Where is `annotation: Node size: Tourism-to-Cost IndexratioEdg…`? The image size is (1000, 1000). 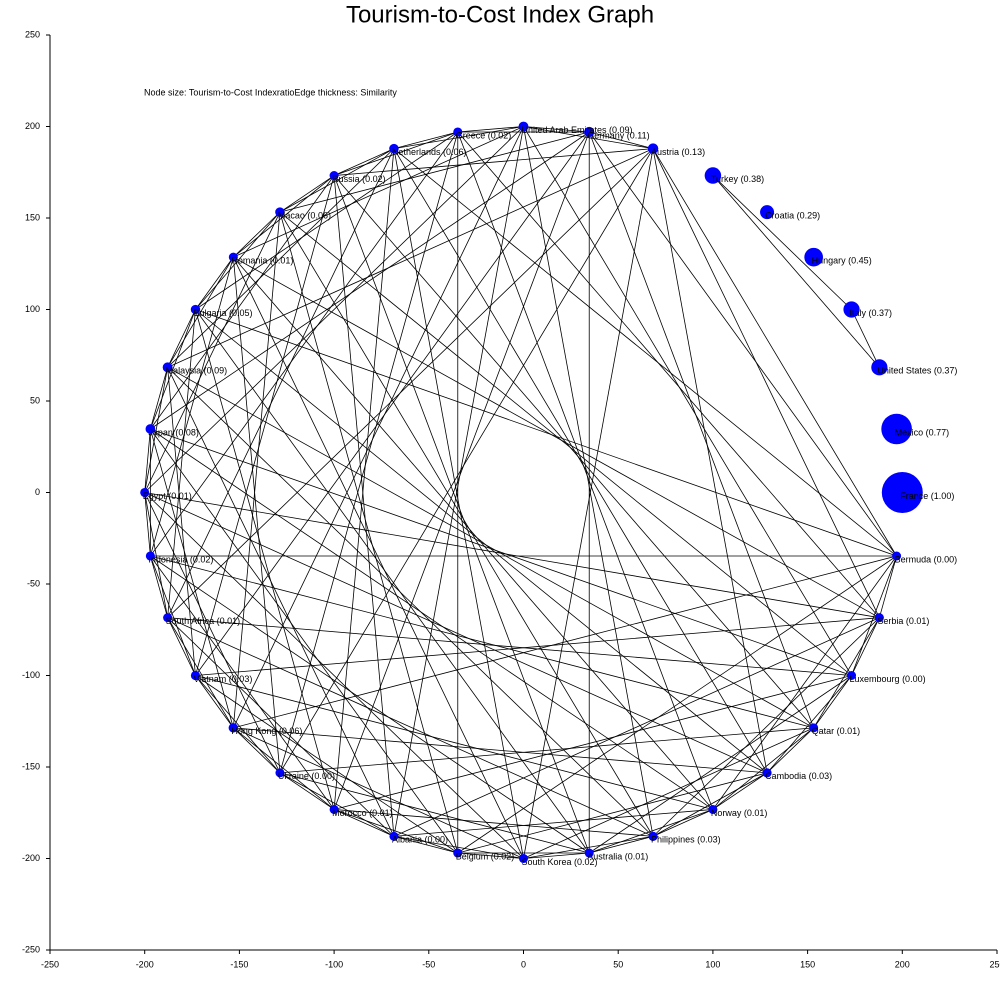 annotation: Node size: Tourism-to-Cost IndexratioEdg… is located at coordinates (270, 92).